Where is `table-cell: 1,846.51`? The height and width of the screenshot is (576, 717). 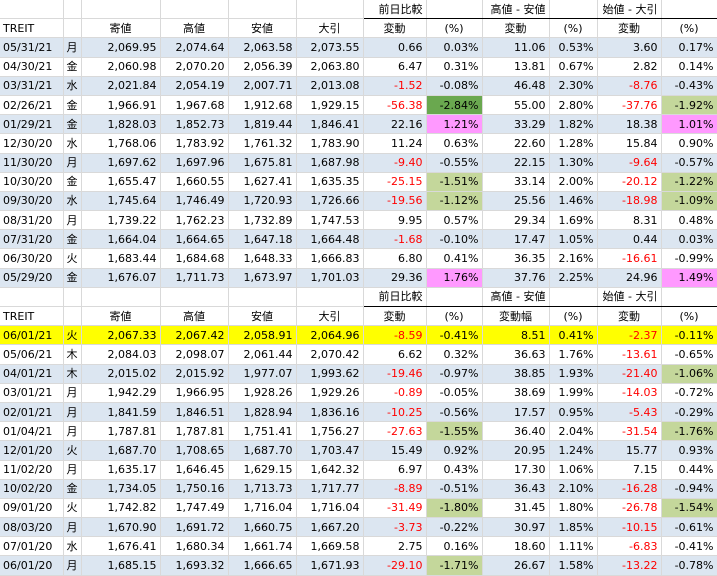 table-cell: 1,846.51 is located at coordinates (194, 412).